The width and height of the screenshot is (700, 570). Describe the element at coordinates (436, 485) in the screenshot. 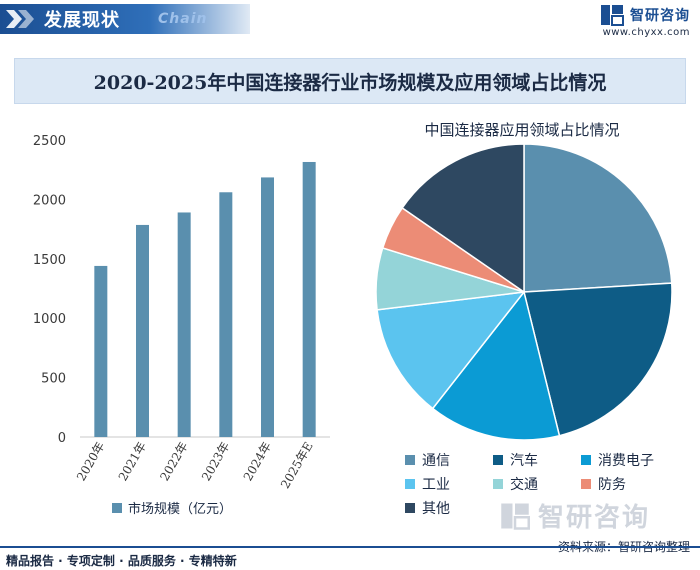

I see `pie-legend-label: 工业` at that location.